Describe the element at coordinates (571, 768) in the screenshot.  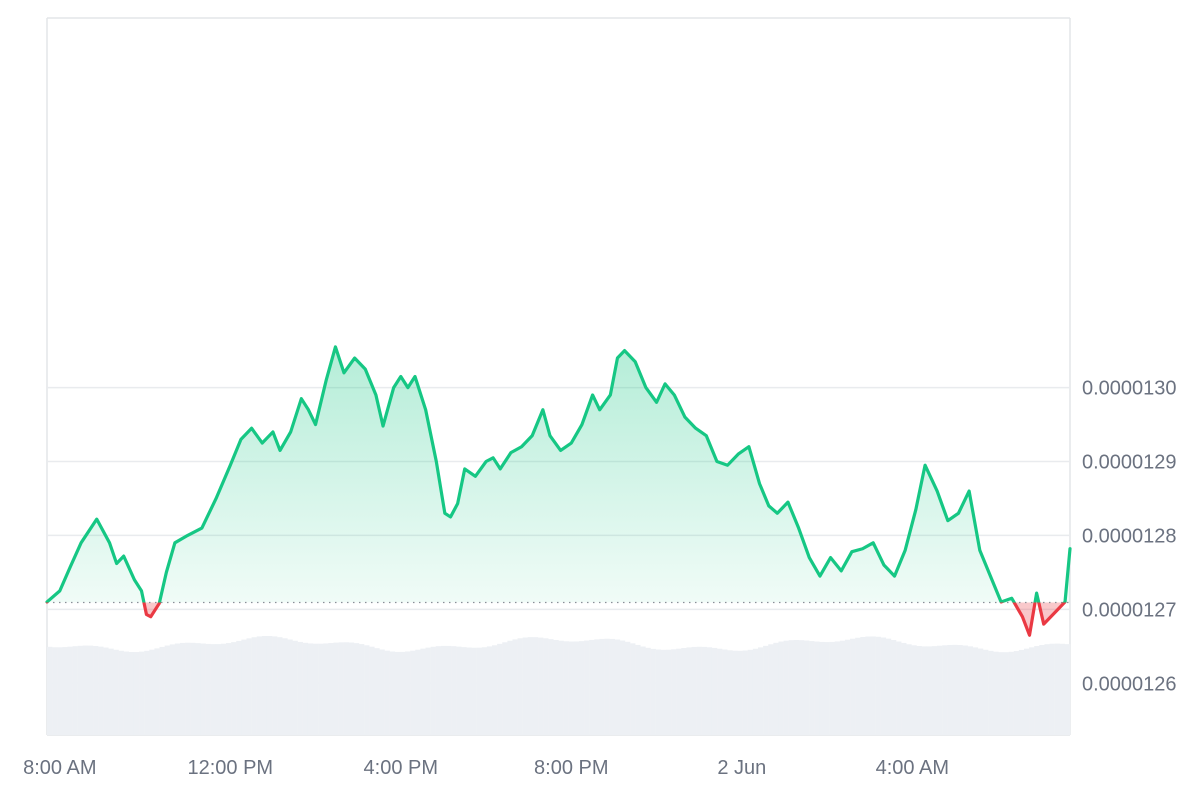
I see `x-tick-label: 8:00 PM` at that location.